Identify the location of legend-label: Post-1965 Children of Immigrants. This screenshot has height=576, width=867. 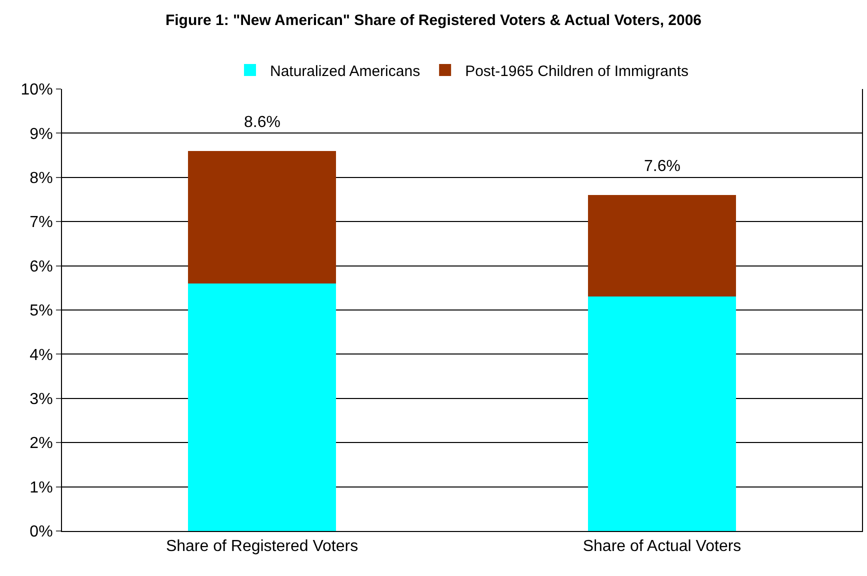
(577, 71).